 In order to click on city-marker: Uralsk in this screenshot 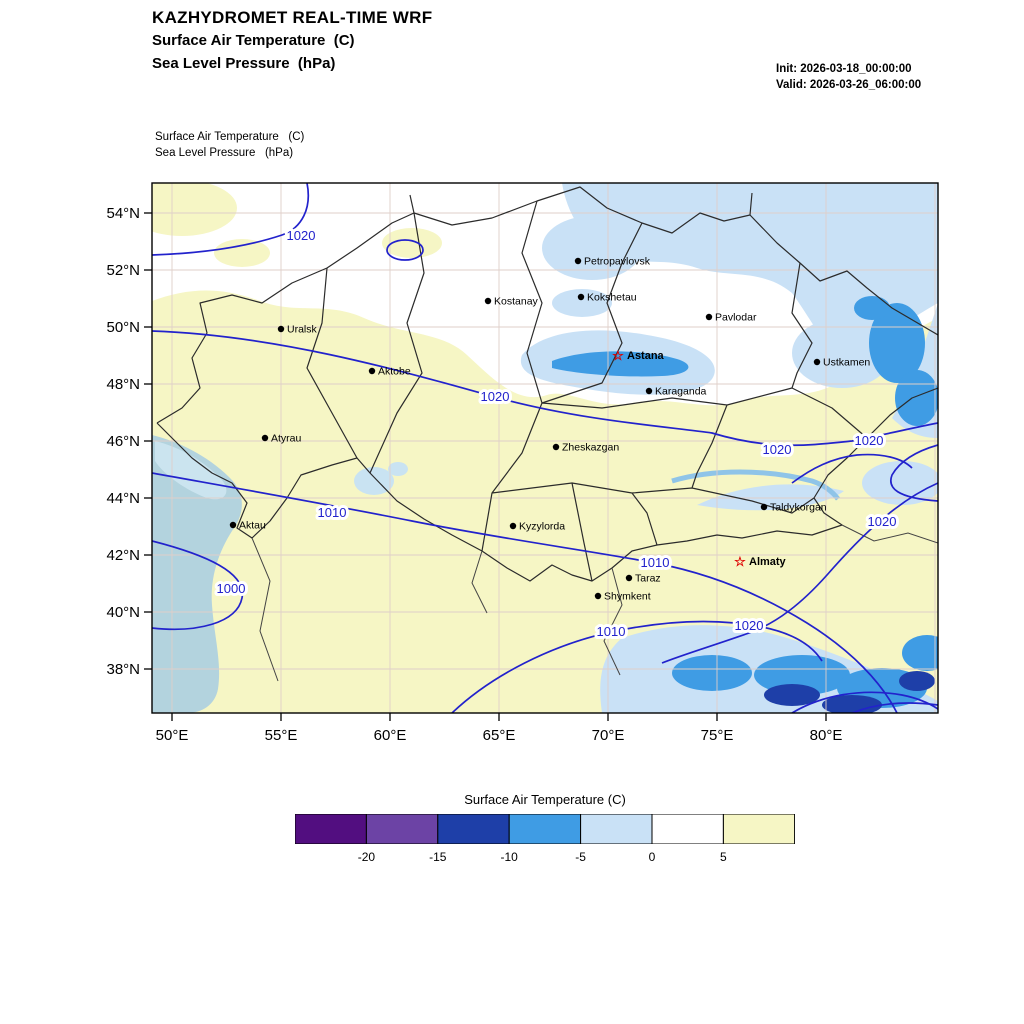, I will do `click(297, 330)`.